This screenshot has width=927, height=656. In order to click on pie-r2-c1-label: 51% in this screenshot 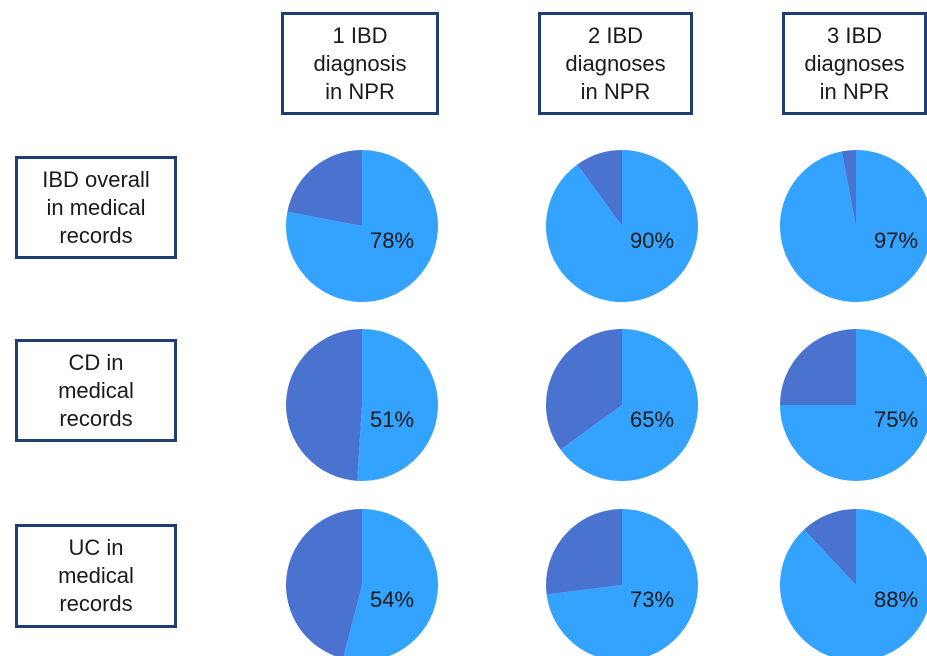, I will do `click(392, 419)`.